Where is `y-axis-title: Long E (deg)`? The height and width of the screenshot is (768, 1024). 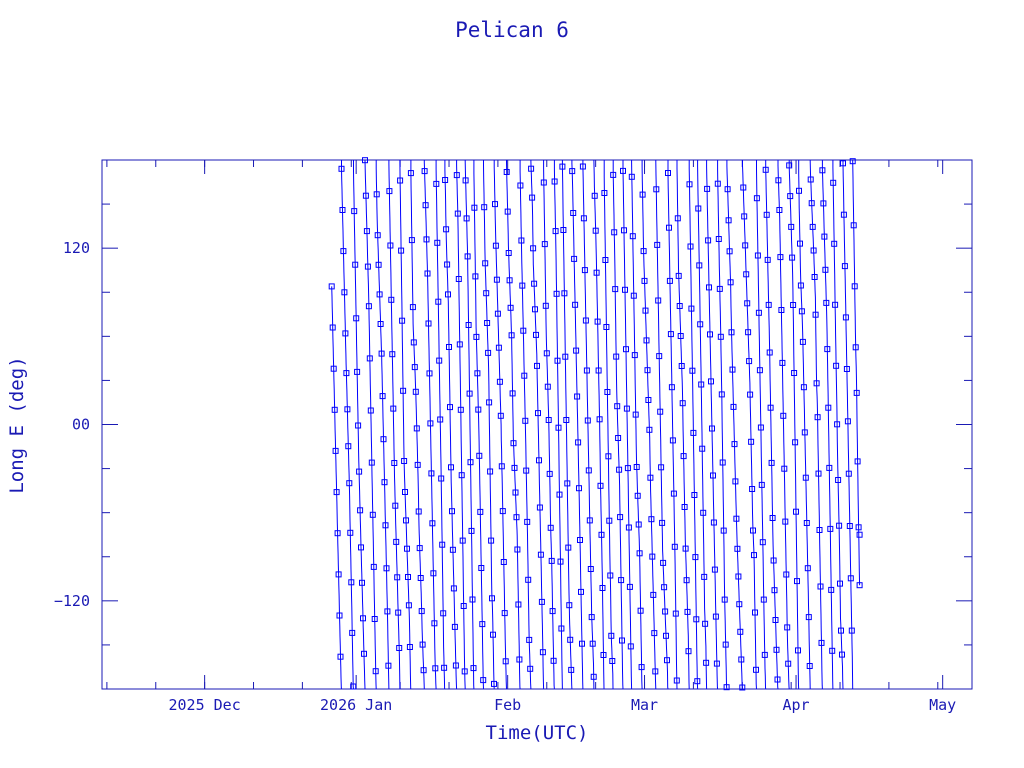 y-axis-title: Long E (deg) is located at coordinates (17, 424).